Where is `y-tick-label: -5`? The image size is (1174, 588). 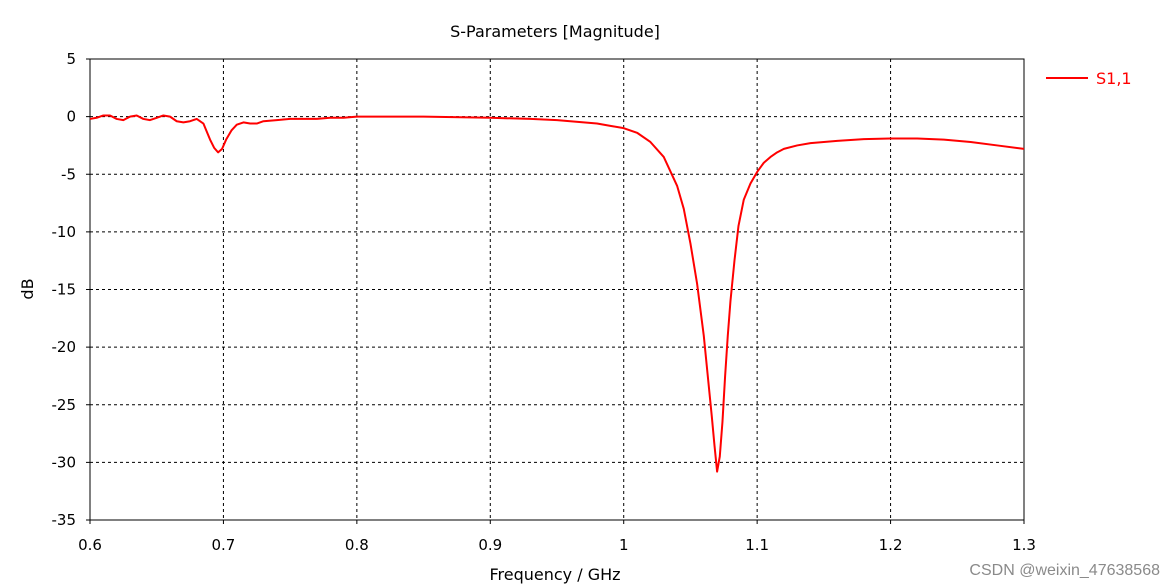 y-tick-label: -5 is located at coordinates (68, 174).